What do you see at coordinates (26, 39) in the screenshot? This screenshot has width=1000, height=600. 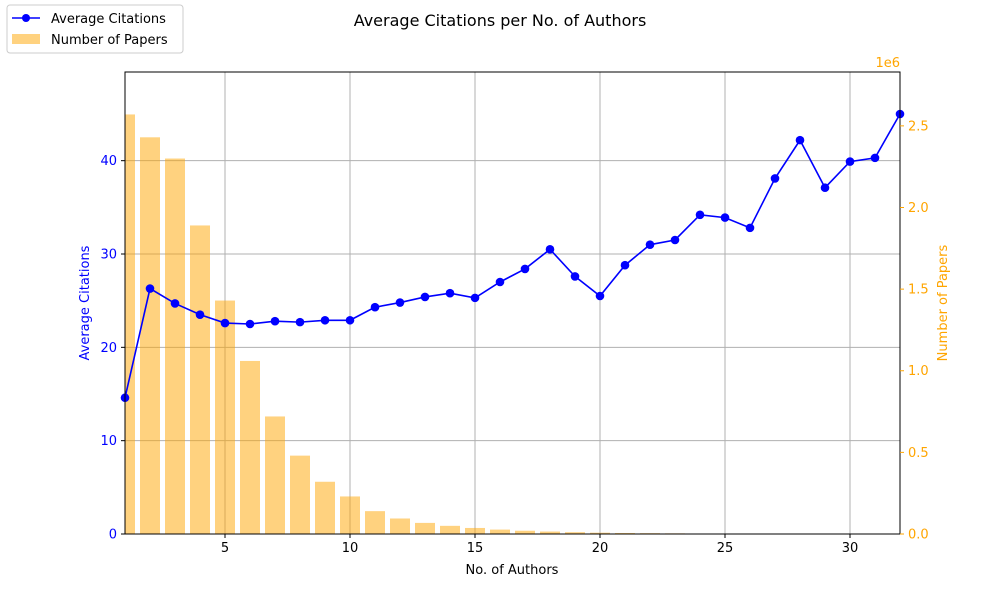 I see `legend-bar-swatch` at bounding box center [26, 39].